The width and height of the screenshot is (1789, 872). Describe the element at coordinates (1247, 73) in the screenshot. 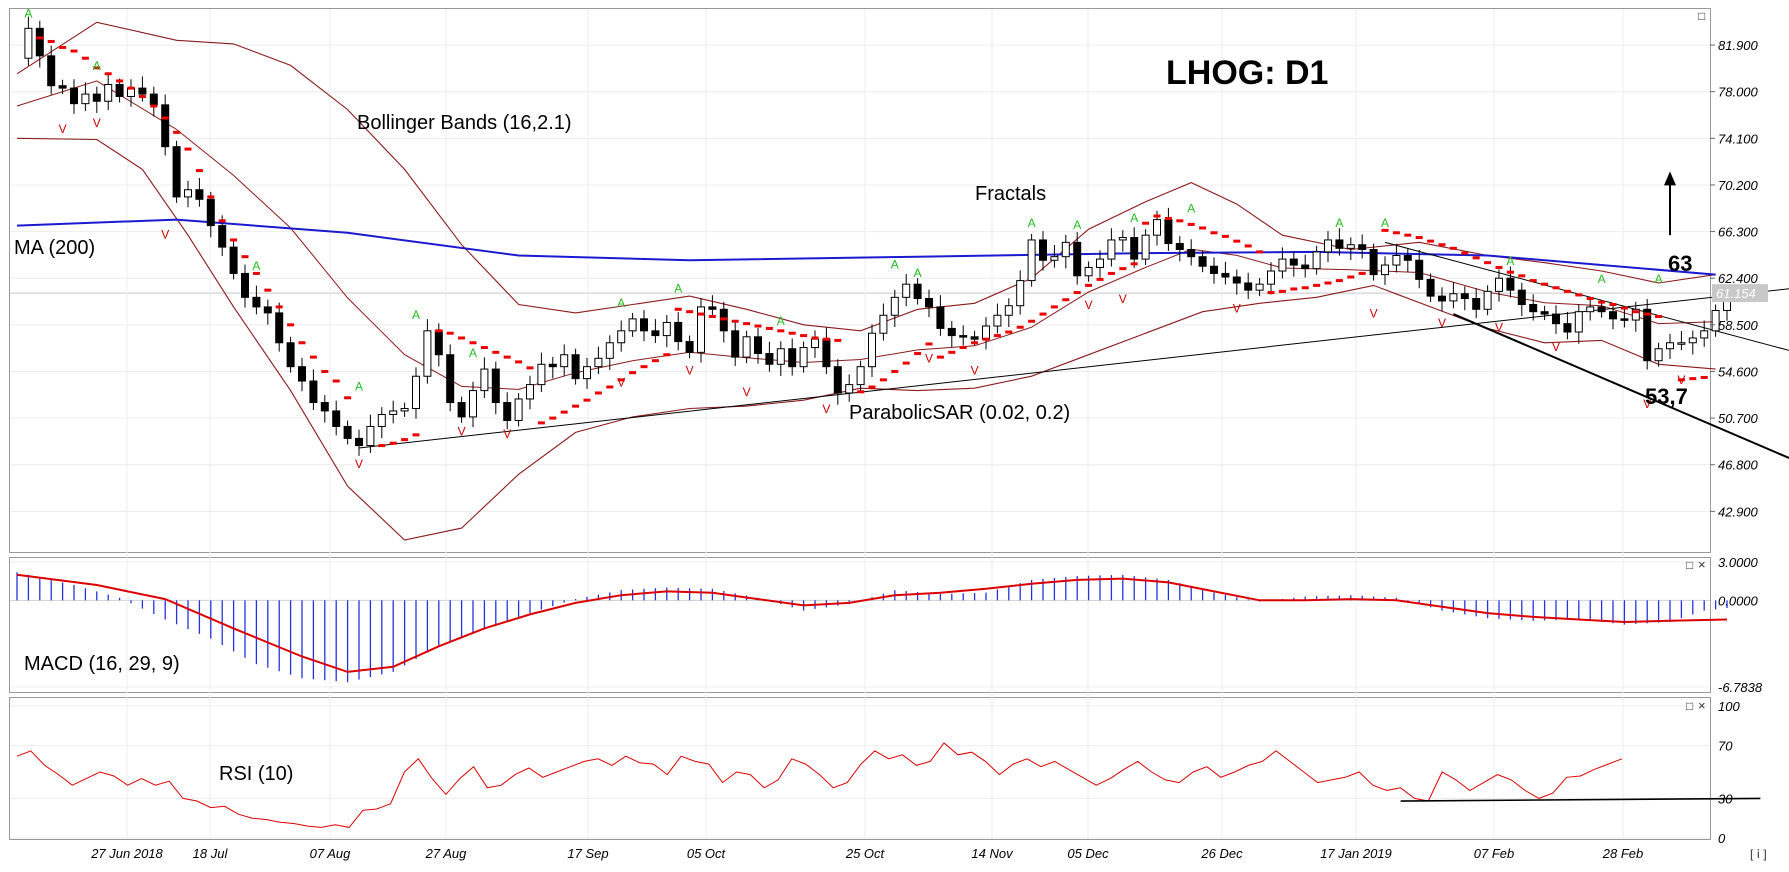

I see `chart-title: LHOG: D1` at that location.